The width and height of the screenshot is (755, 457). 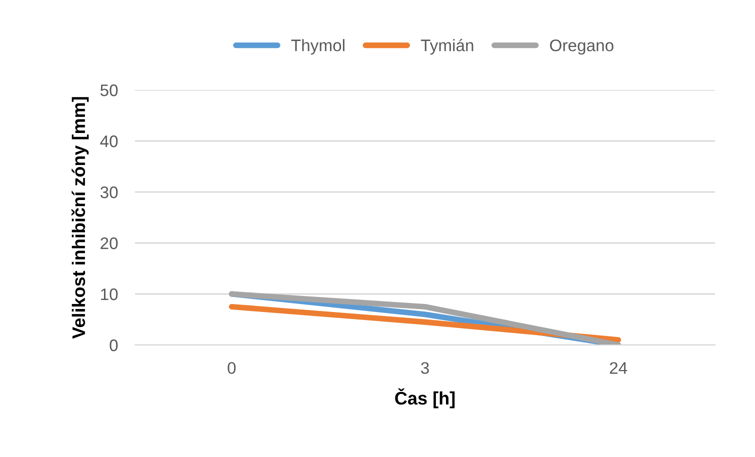 What do you see at coordinates (109, 243) in the screenshot?
I see `y-tick-label: 20` at bounding box center [109, 243].